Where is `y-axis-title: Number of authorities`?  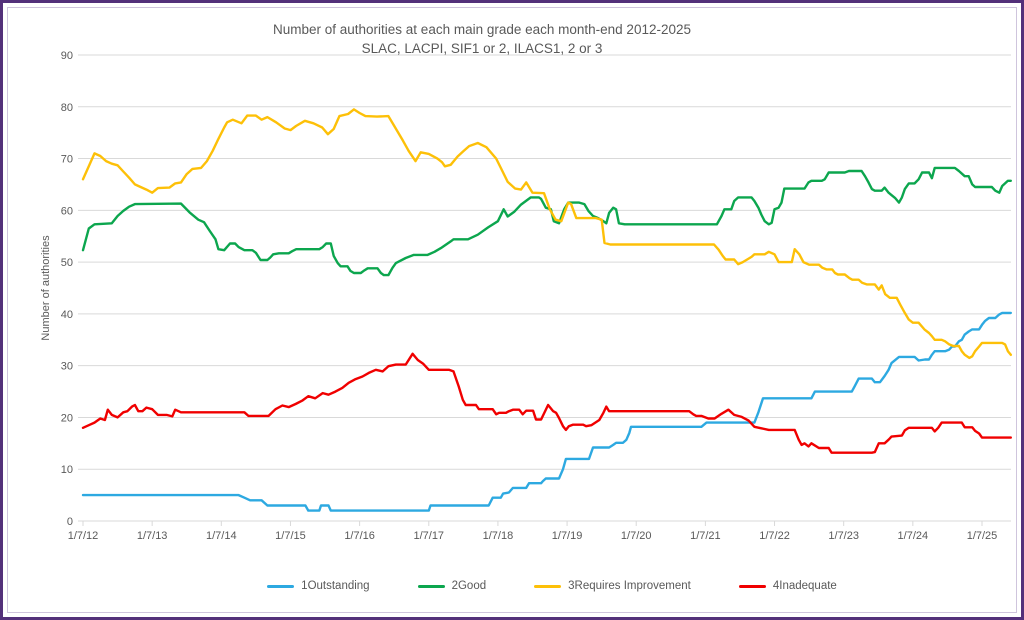 y-axis-title: Number of authorities is located at coordinates (46, 288).